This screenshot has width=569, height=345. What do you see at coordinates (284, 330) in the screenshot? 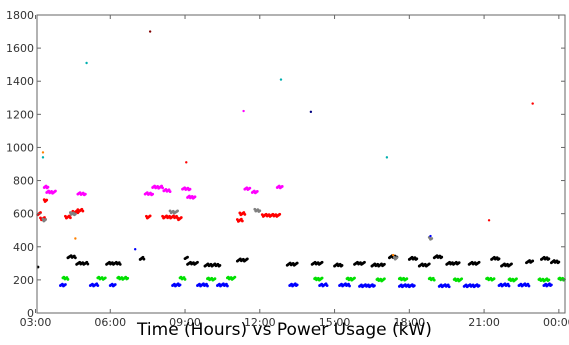
I see `chart-title: Time (Hours) vs Power Usage (kW)` at bounding box center [284, 330].